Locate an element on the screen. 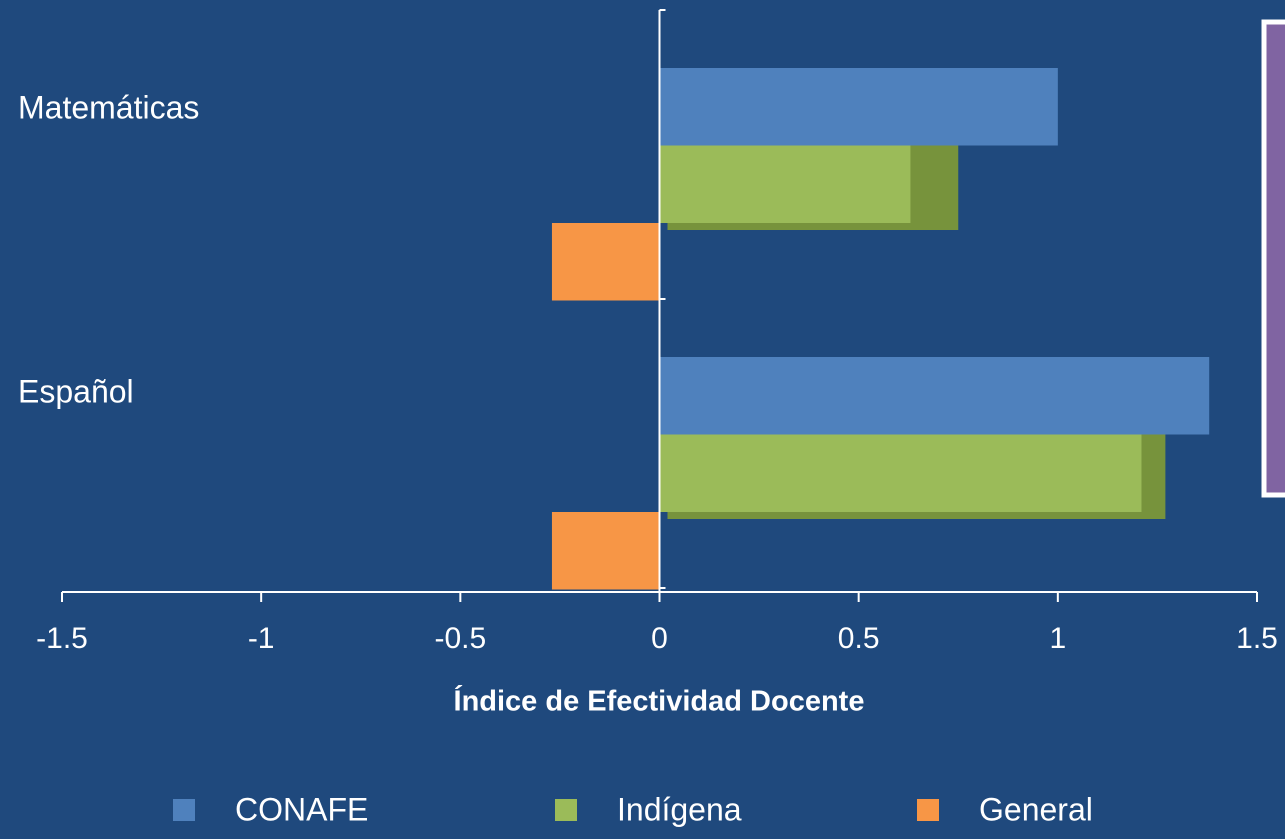  x-tick-label: 0.5 is located at coordinates (859, 638).